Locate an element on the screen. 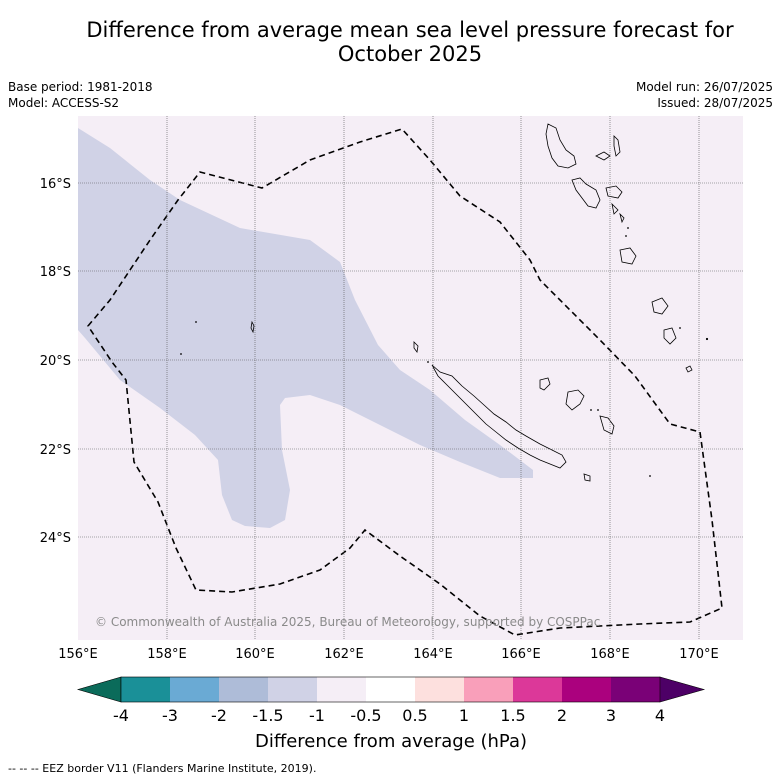 The height and width of the screenshot is (781, 781). belep-island is located at coordinates (416, 347).